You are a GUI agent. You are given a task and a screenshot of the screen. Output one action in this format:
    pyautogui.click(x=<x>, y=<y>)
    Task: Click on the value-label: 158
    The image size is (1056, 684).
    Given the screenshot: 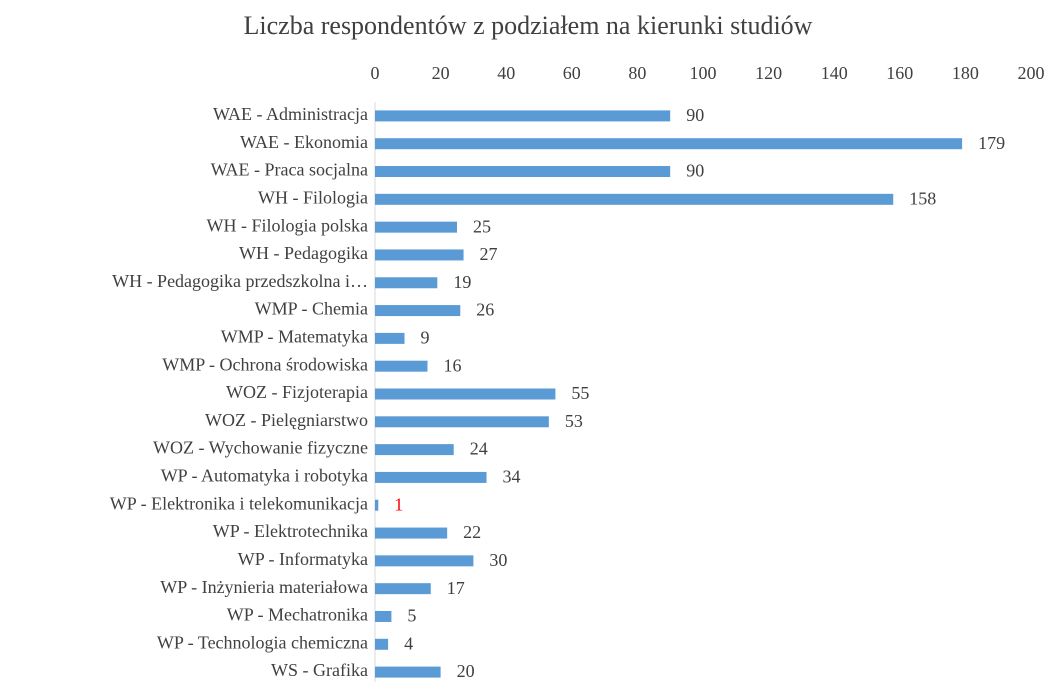 What is the action you would take?
    pyautogui.click(x=922, y=198)
    